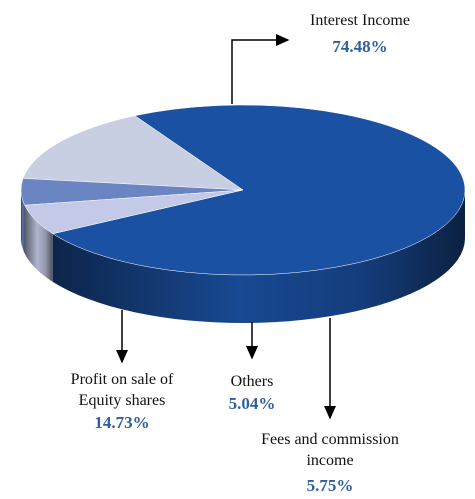 The height and width of the screenshot is (499, 475). What do you see at coordinates (122, 390) in the screenshot?
I see `slice-label: Profit on sale of Equity shares` at bounding box center [122, 390].